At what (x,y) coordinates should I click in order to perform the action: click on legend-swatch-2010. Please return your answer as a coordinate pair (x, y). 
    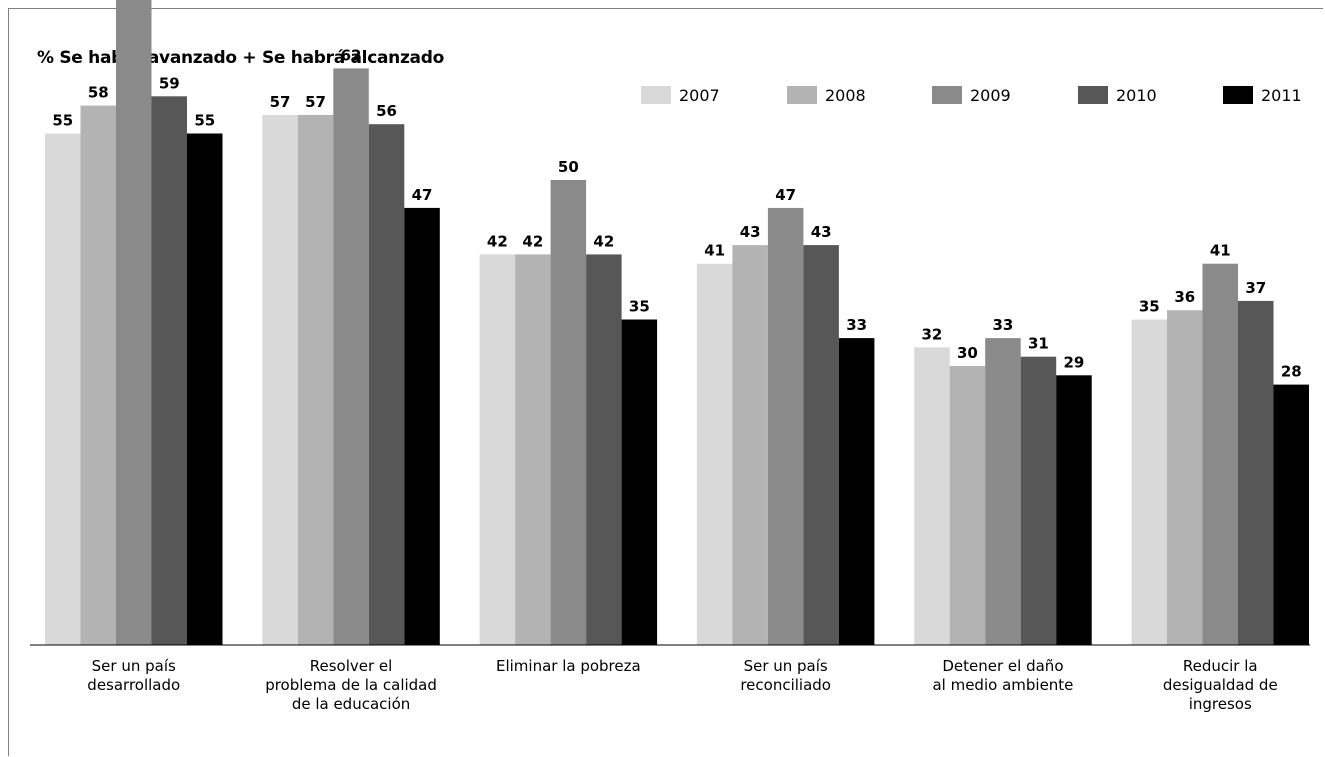
    Looking at the image, I should click on (1093, 95).